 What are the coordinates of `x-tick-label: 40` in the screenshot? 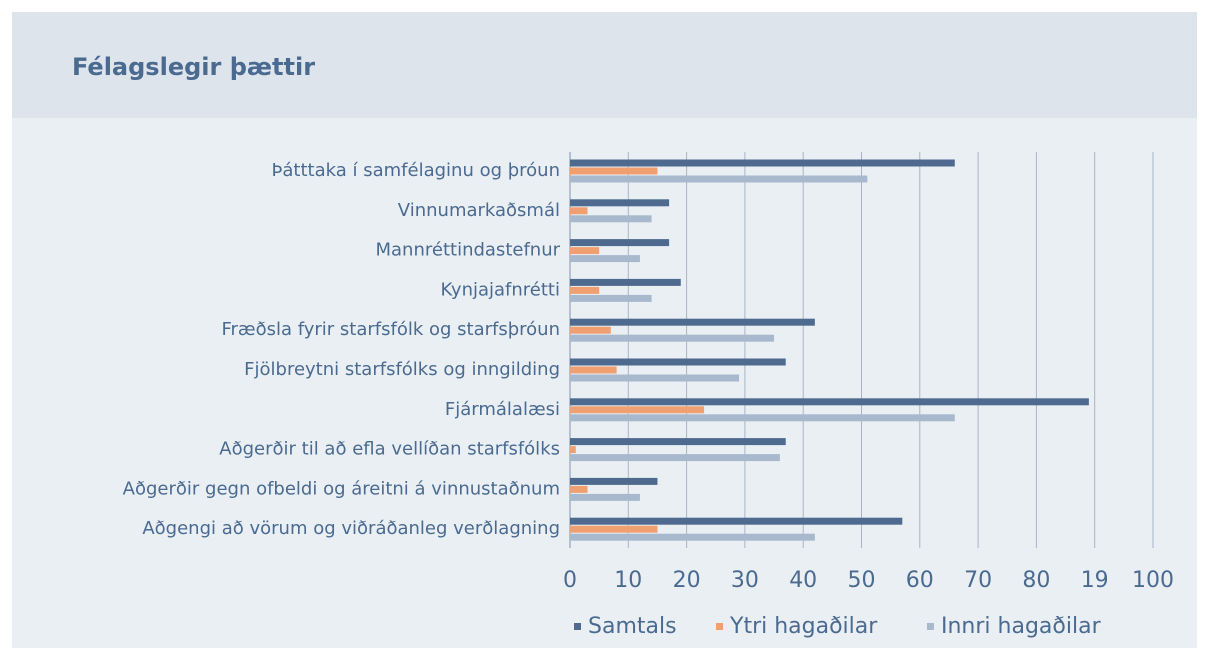 It's located at (803, 580).